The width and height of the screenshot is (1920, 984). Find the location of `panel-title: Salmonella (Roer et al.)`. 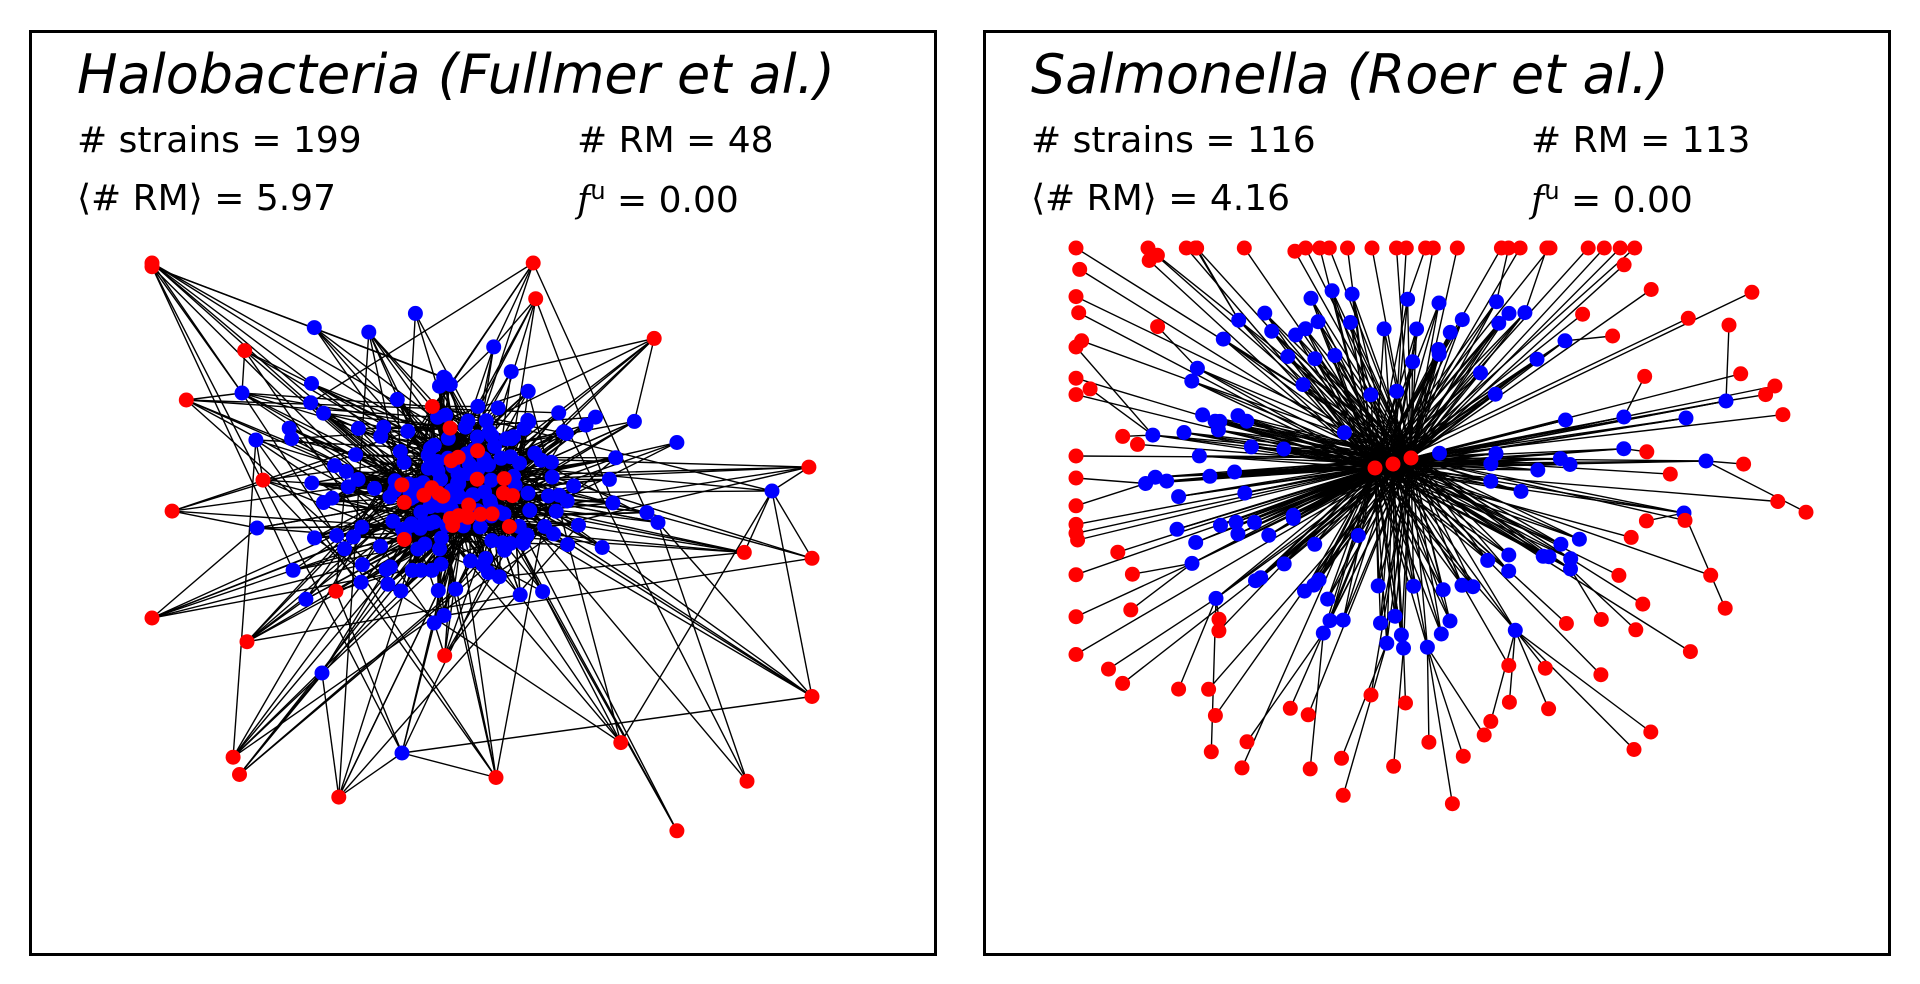

panel-title: Salmonella (Roer et al.) is located at coordinates (1350, 74).